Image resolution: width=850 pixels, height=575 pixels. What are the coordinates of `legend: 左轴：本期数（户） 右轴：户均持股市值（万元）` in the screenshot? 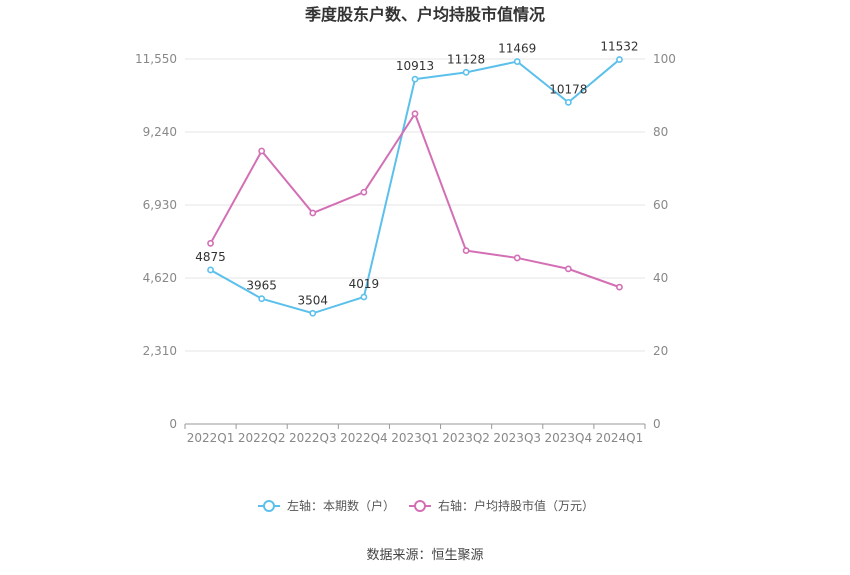 It's located at (426, 505).